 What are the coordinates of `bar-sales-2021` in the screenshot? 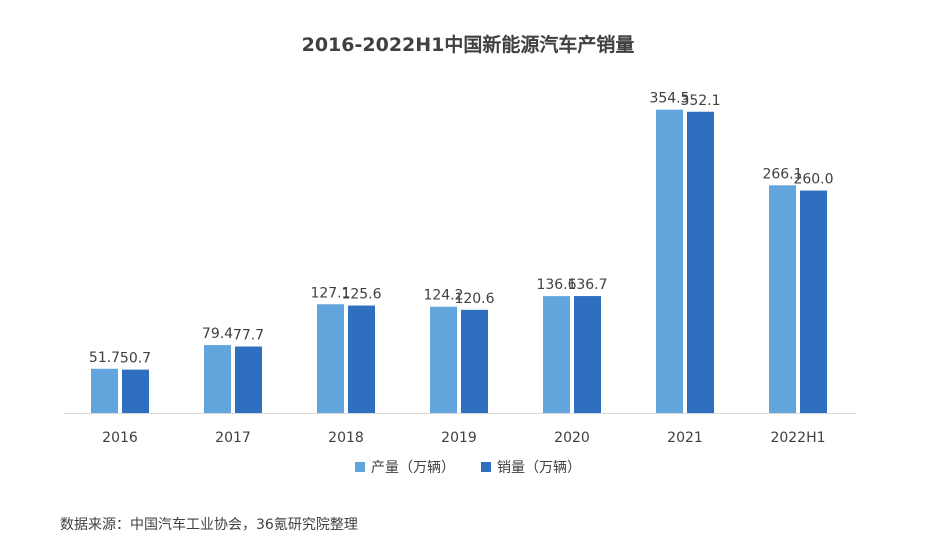 It's located at (700, 262).